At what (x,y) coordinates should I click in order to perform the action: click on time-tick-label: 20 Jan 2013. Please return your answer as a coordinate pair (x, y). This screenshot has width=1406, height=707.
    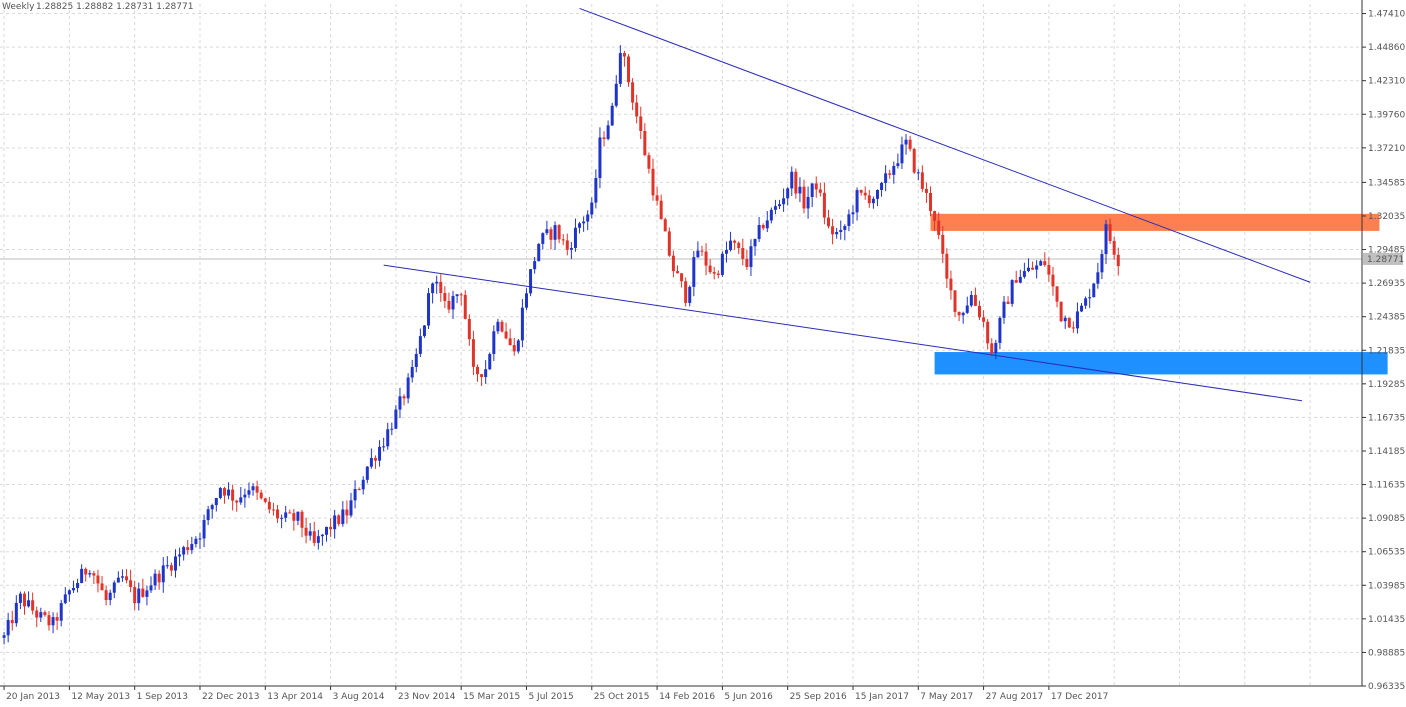
    Looking at the image, I should click on (33, 697).